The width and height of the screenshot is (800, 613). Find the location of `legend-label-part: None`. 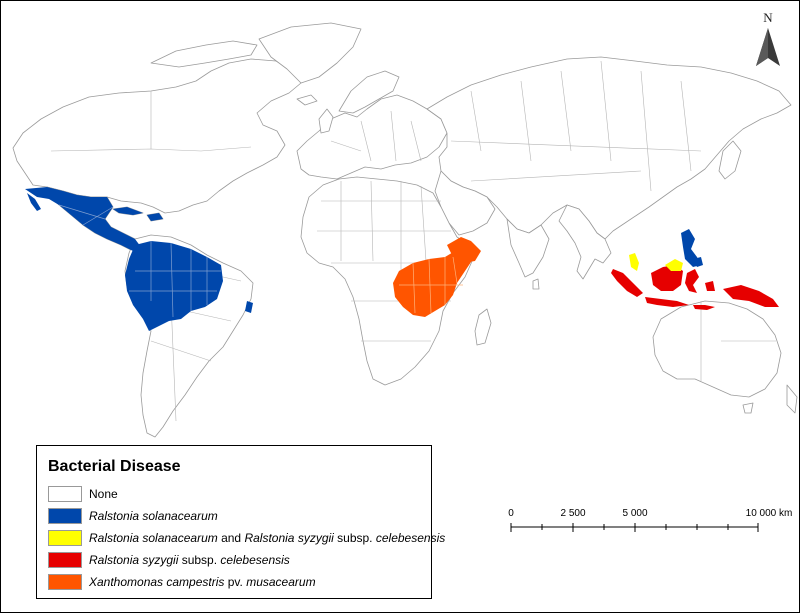

legend-label-part: None is located at coordinates (103, 494).